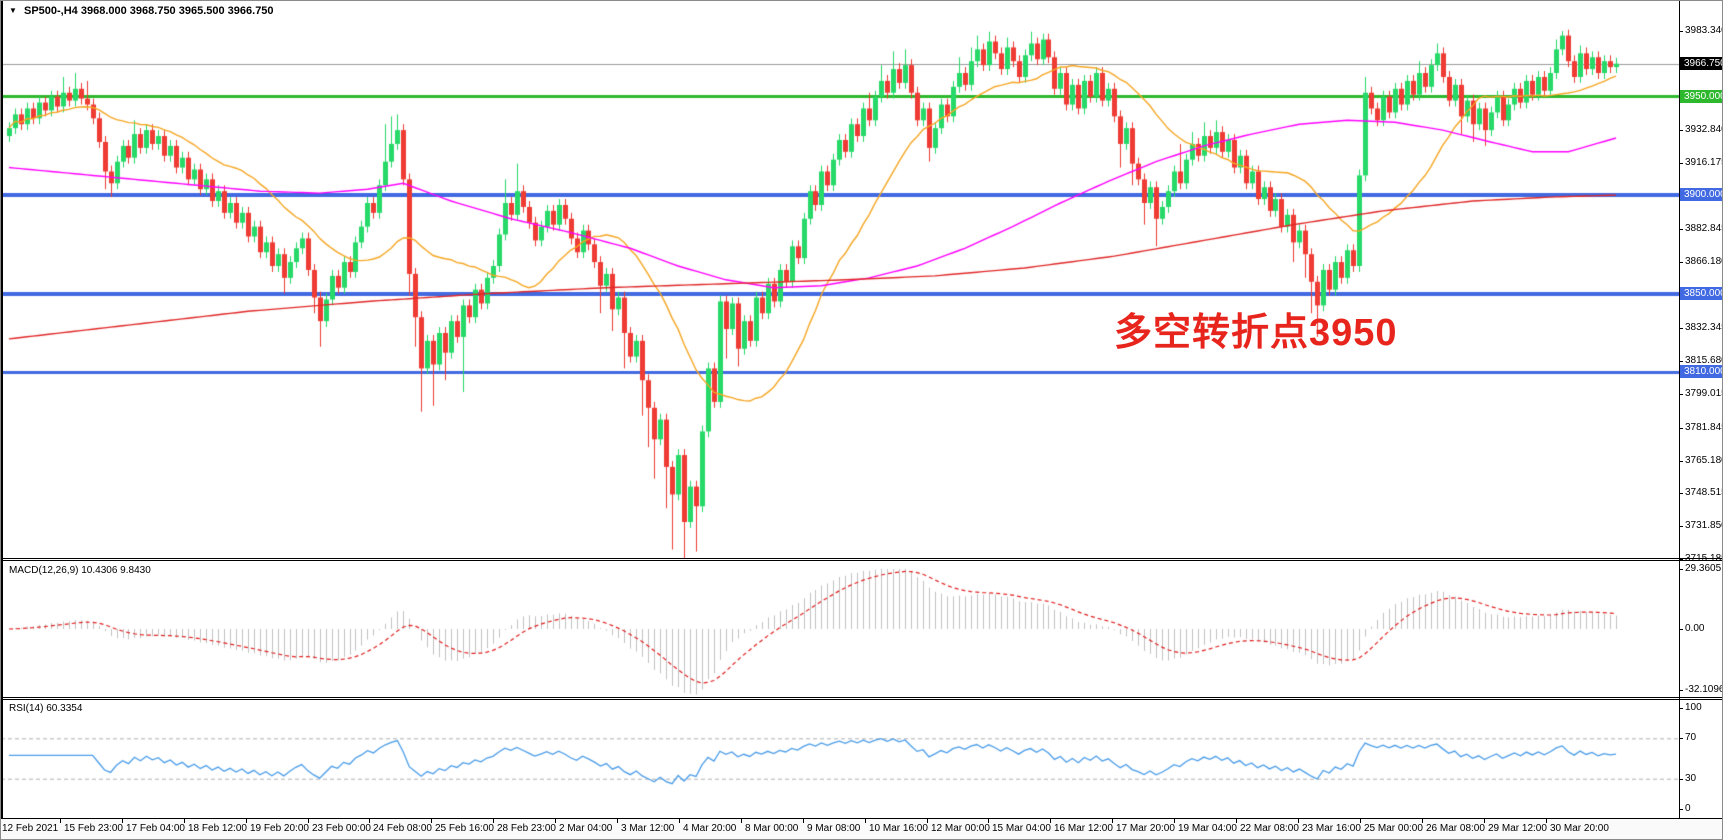  I want to click on time-axis-label: 4 Mar 20:00, so click(710, 828).